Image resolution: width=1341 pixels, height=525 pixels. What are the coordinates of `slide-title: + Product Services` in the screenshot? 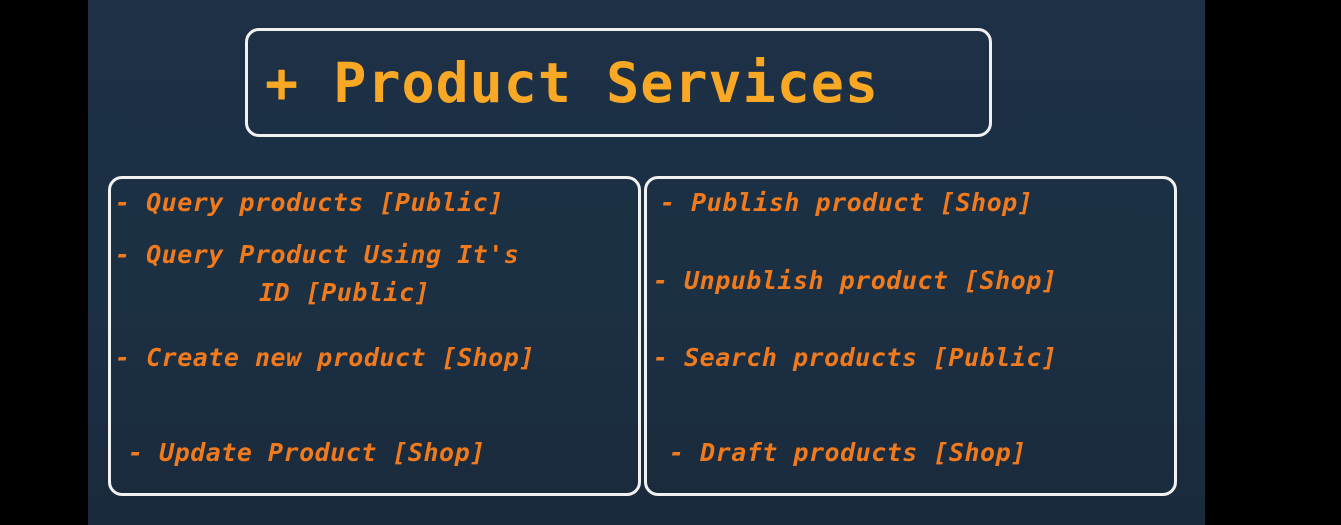 It's located at (572, 83).